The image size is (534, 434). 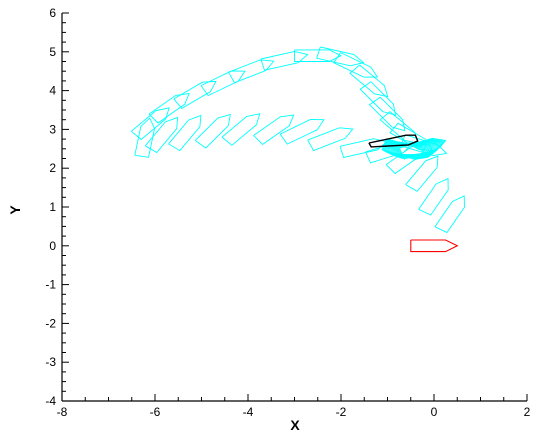 I want to click on x-tick-label: 0, so click(x=434, y=412).